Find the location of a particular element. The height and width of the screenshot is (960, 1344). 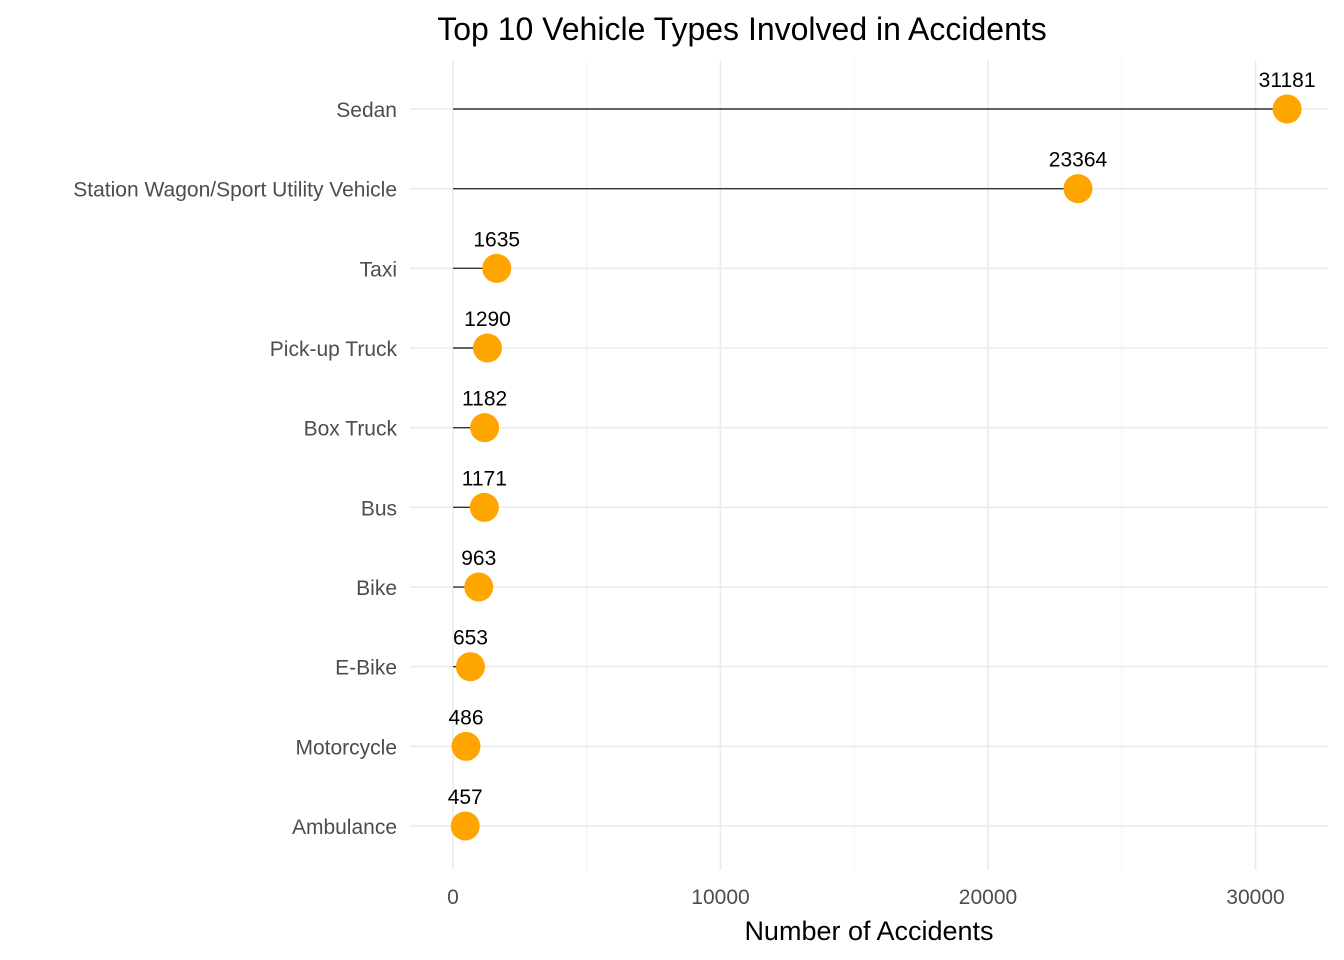

value-label: 653 is located at coordinates (470, 638).